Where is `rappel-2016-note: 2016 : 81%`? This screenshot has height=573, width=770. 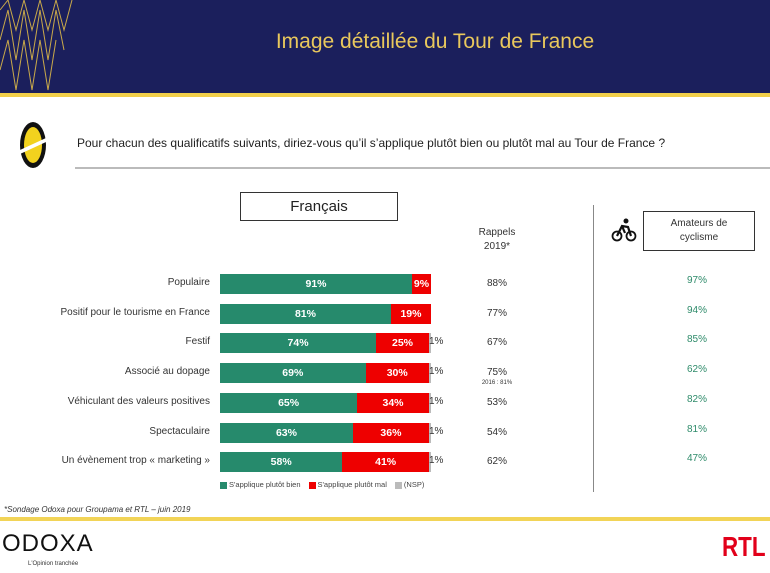 rappel-2016-note: 2016 : 81% is located at coordinates (497, 383).